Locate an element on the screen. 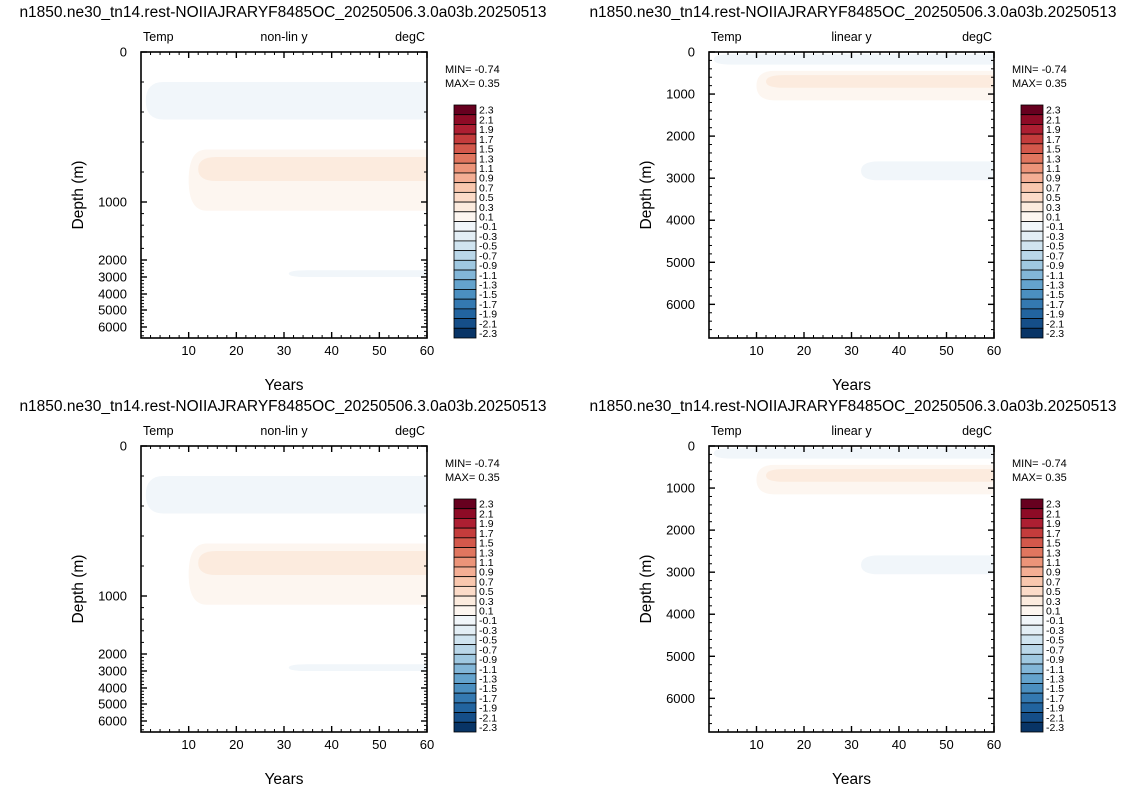 This screenshot has width=1135, height=789. y-tick-label: 1000 is located at coordinates (680, 94).